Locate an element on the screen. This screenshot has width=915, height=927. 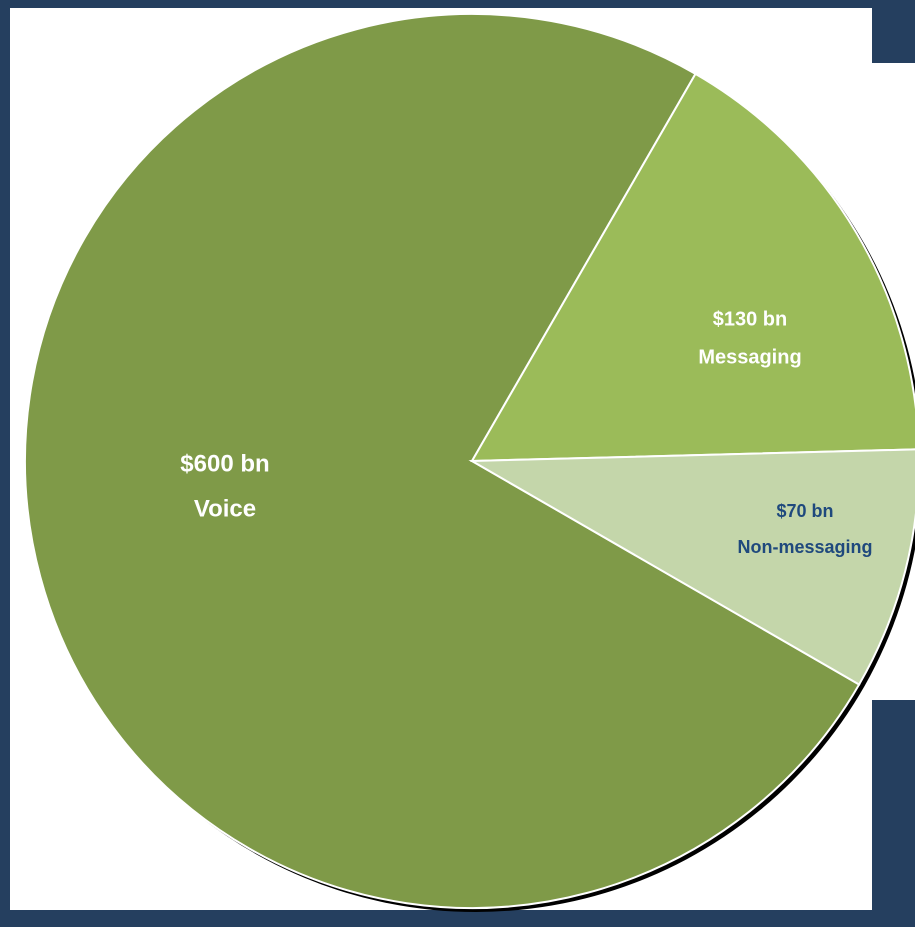
pie-slice is located at coordinates (691, 567).